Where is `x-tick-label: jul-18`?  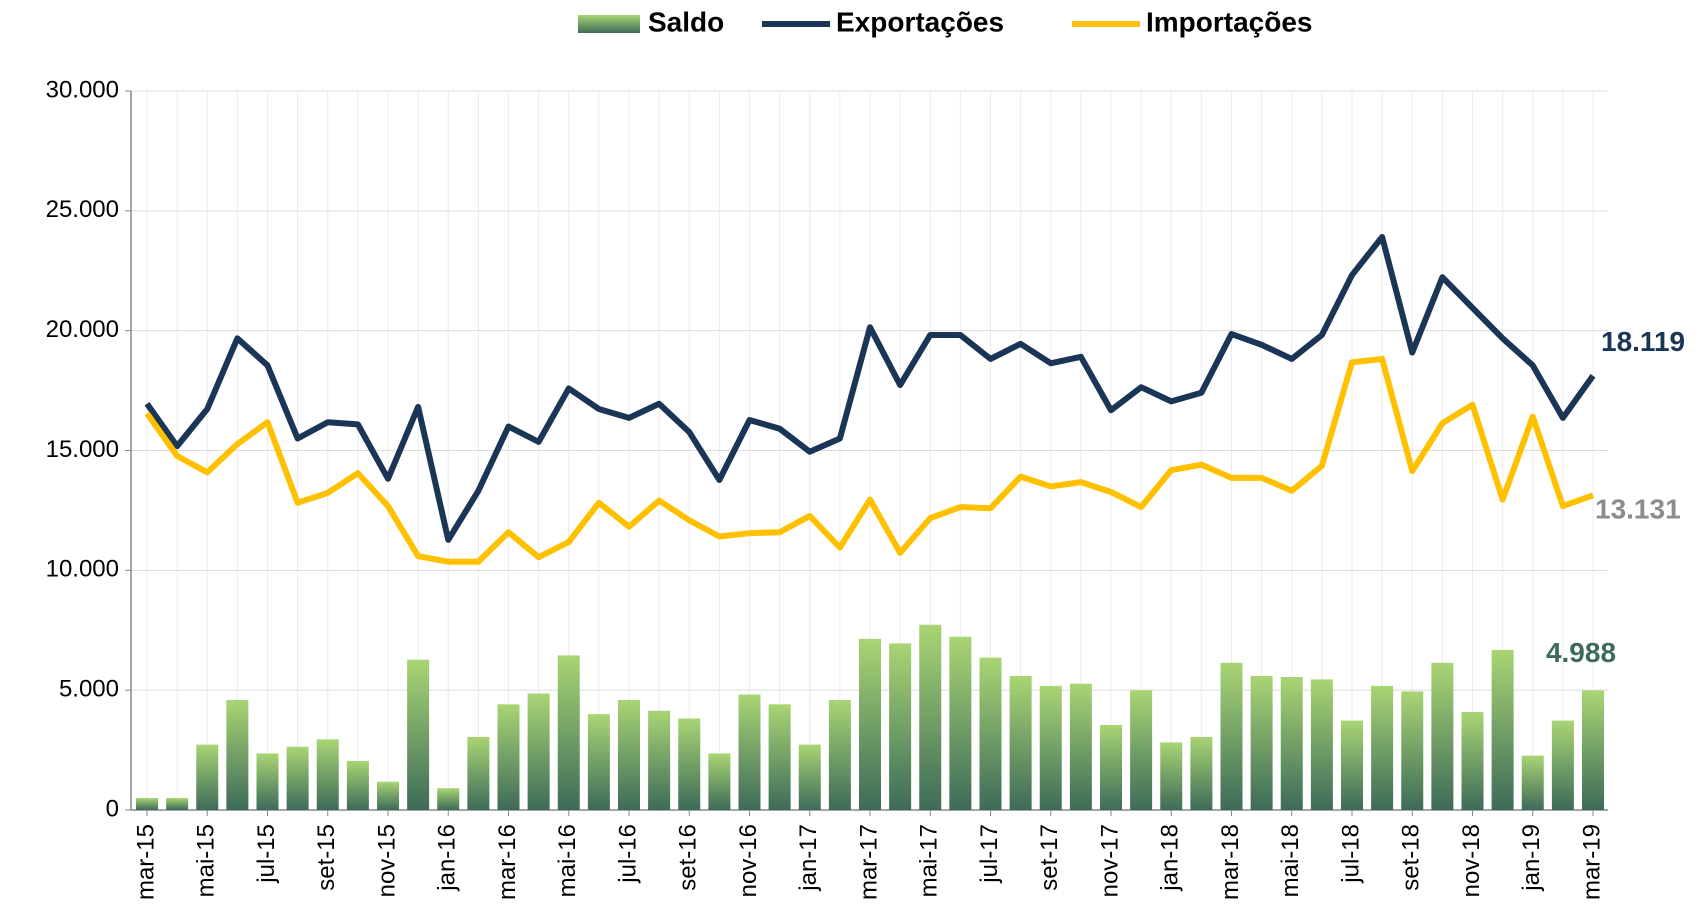 x-tick-label: jul-18 is located at coordinates (1350, 854).